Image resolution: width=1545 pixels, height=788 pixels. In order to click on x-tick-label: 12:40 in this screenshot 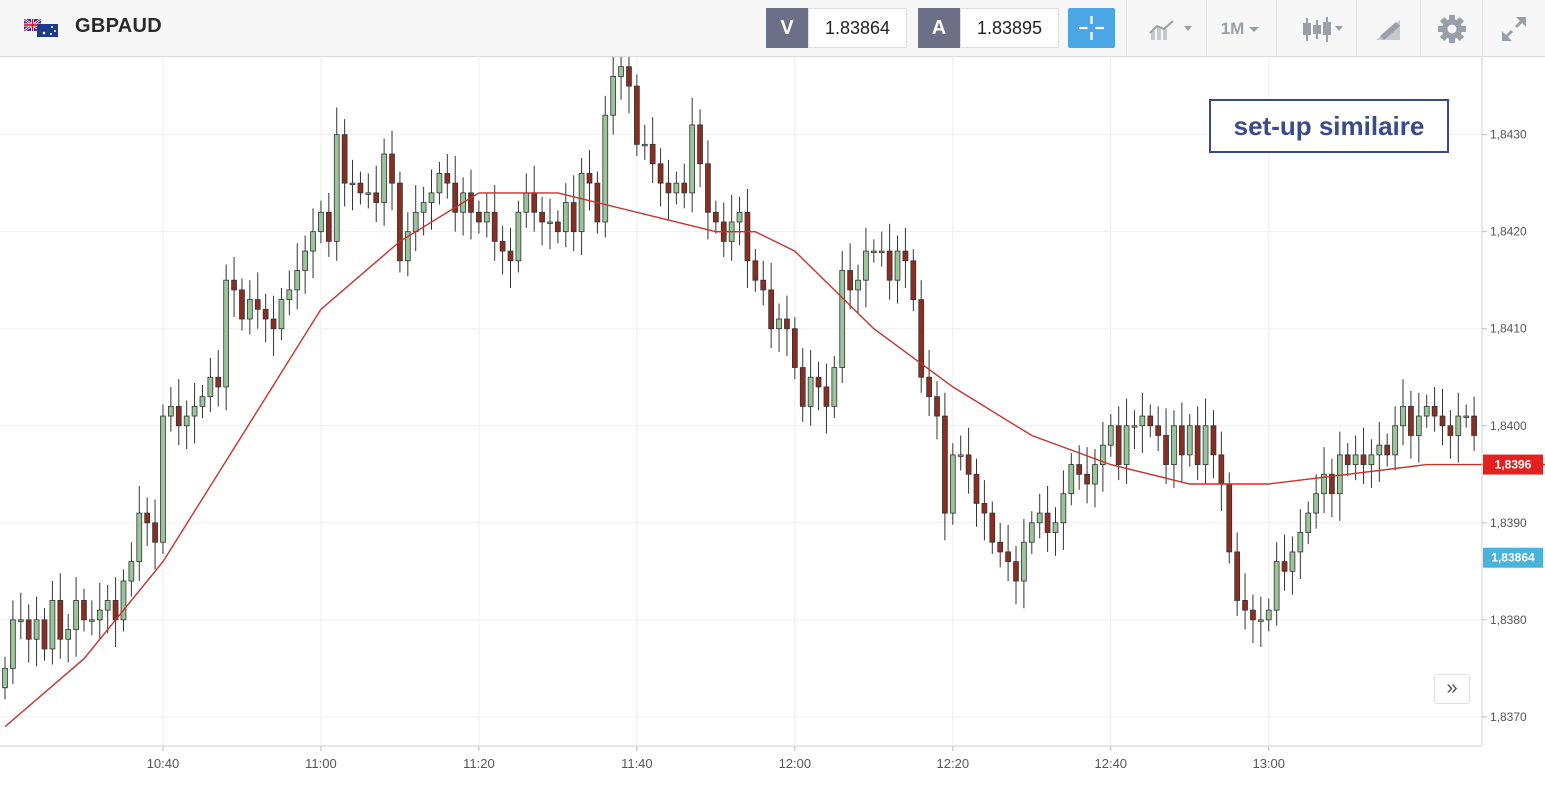, I will do `click(1111, 763)`.